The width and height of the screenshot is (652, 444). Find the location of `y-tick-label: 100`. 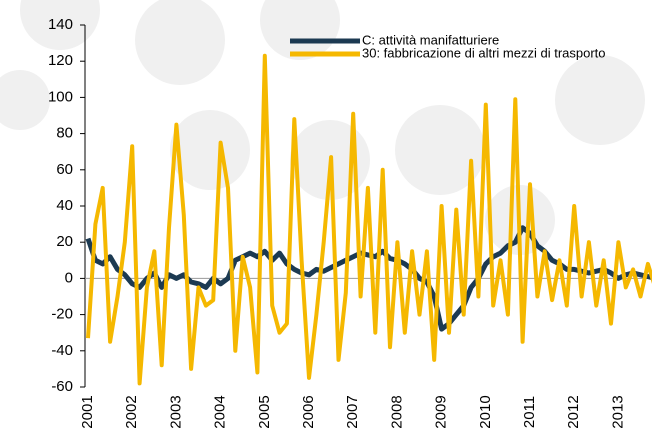

y-tick-label: 100 is located at coordinates (60, 96).